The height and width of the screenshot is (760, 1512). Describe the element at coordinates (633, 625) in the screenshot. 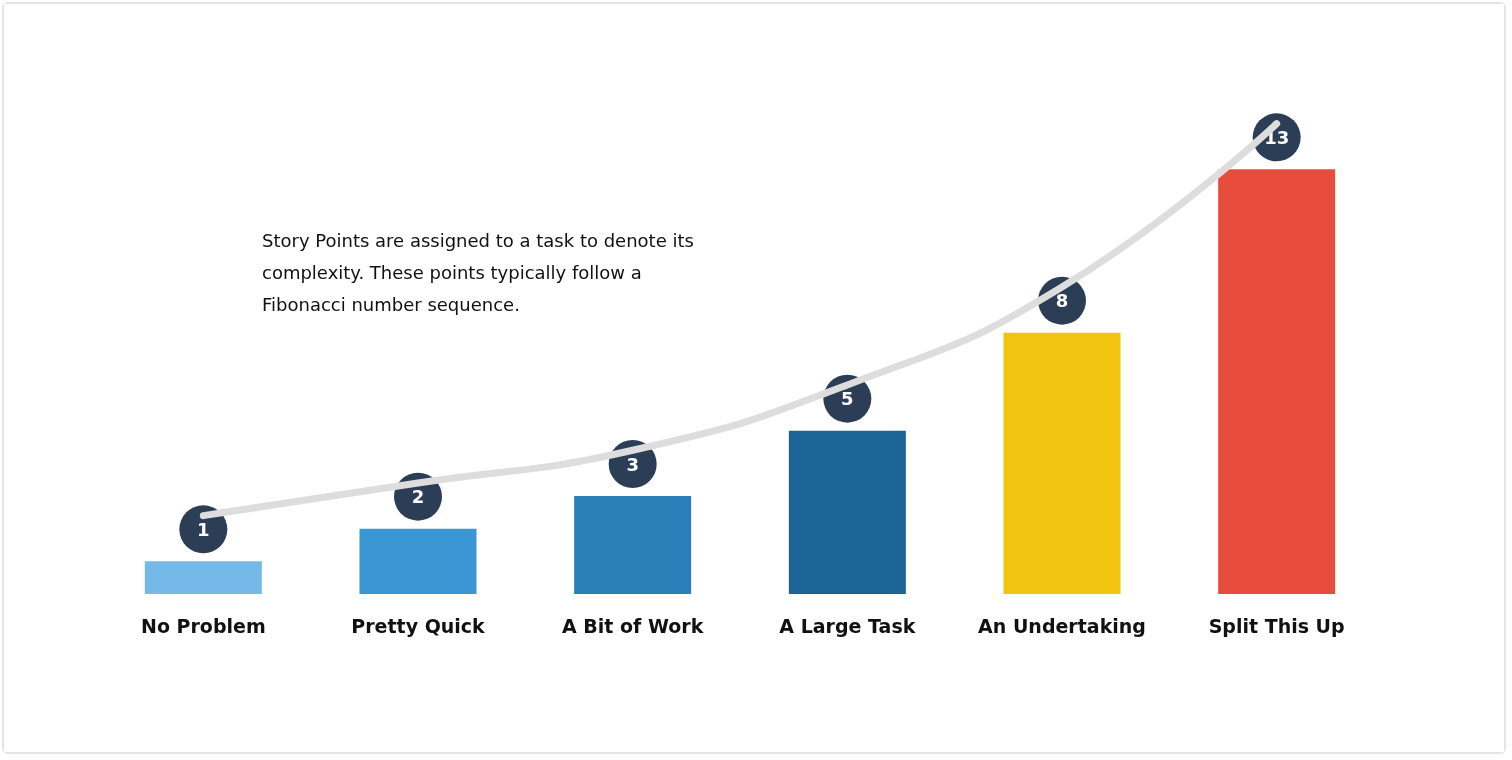

I see `x-tick-label: A Bit of Work` at that location.